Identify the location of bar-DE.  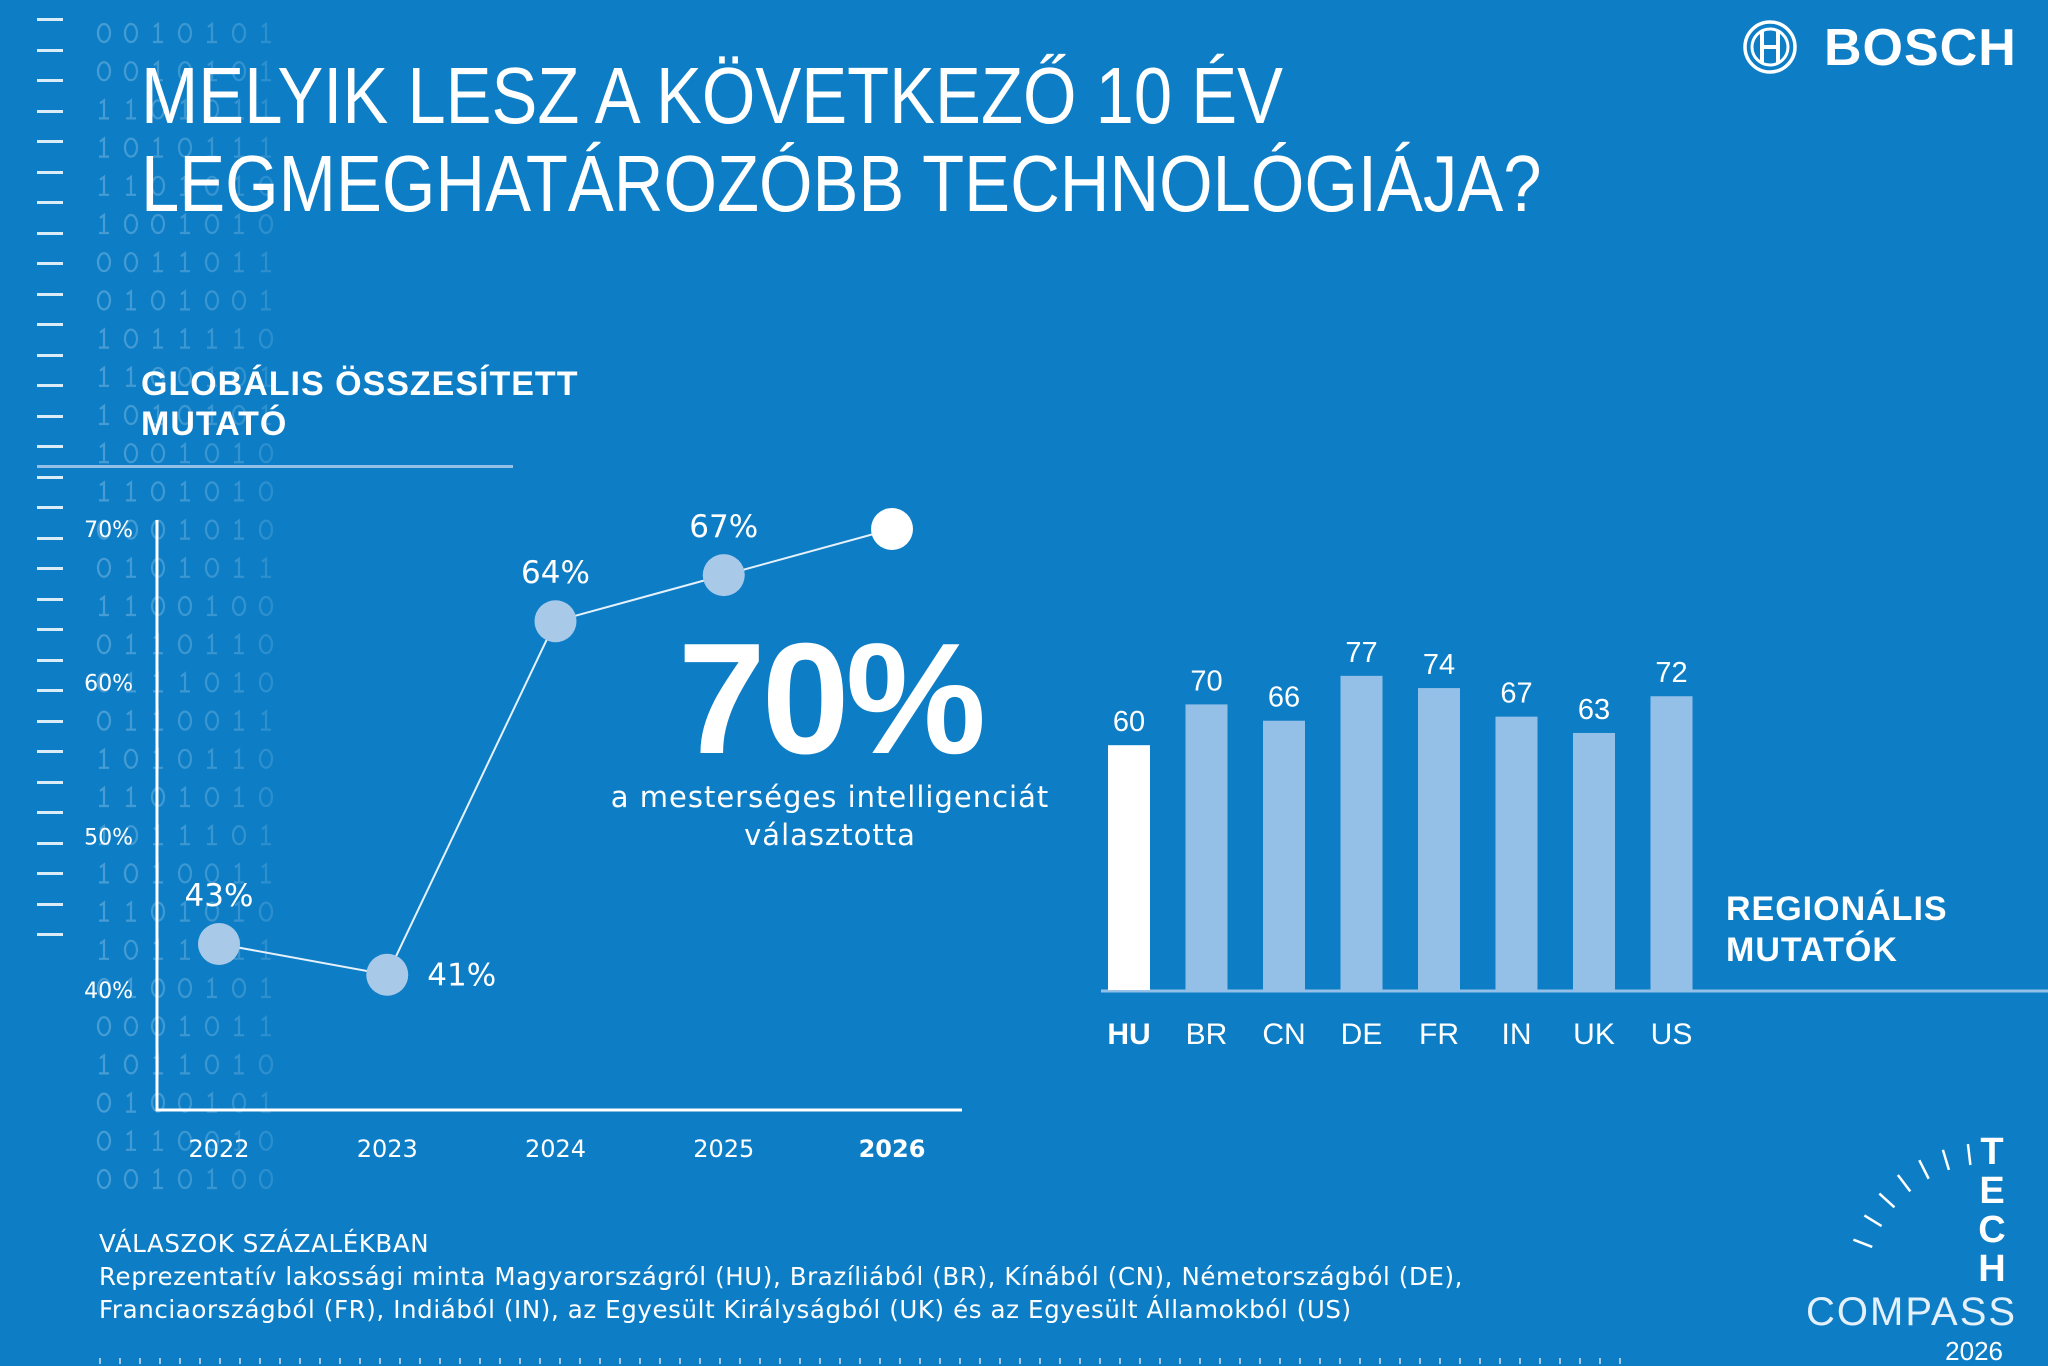
(1361, 832).